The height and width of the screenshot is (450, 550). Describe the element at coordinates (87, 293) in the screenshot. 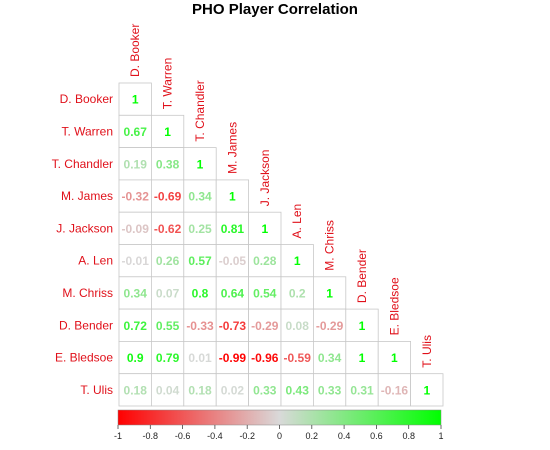

I see `row-label: M. Chriss` at that location.